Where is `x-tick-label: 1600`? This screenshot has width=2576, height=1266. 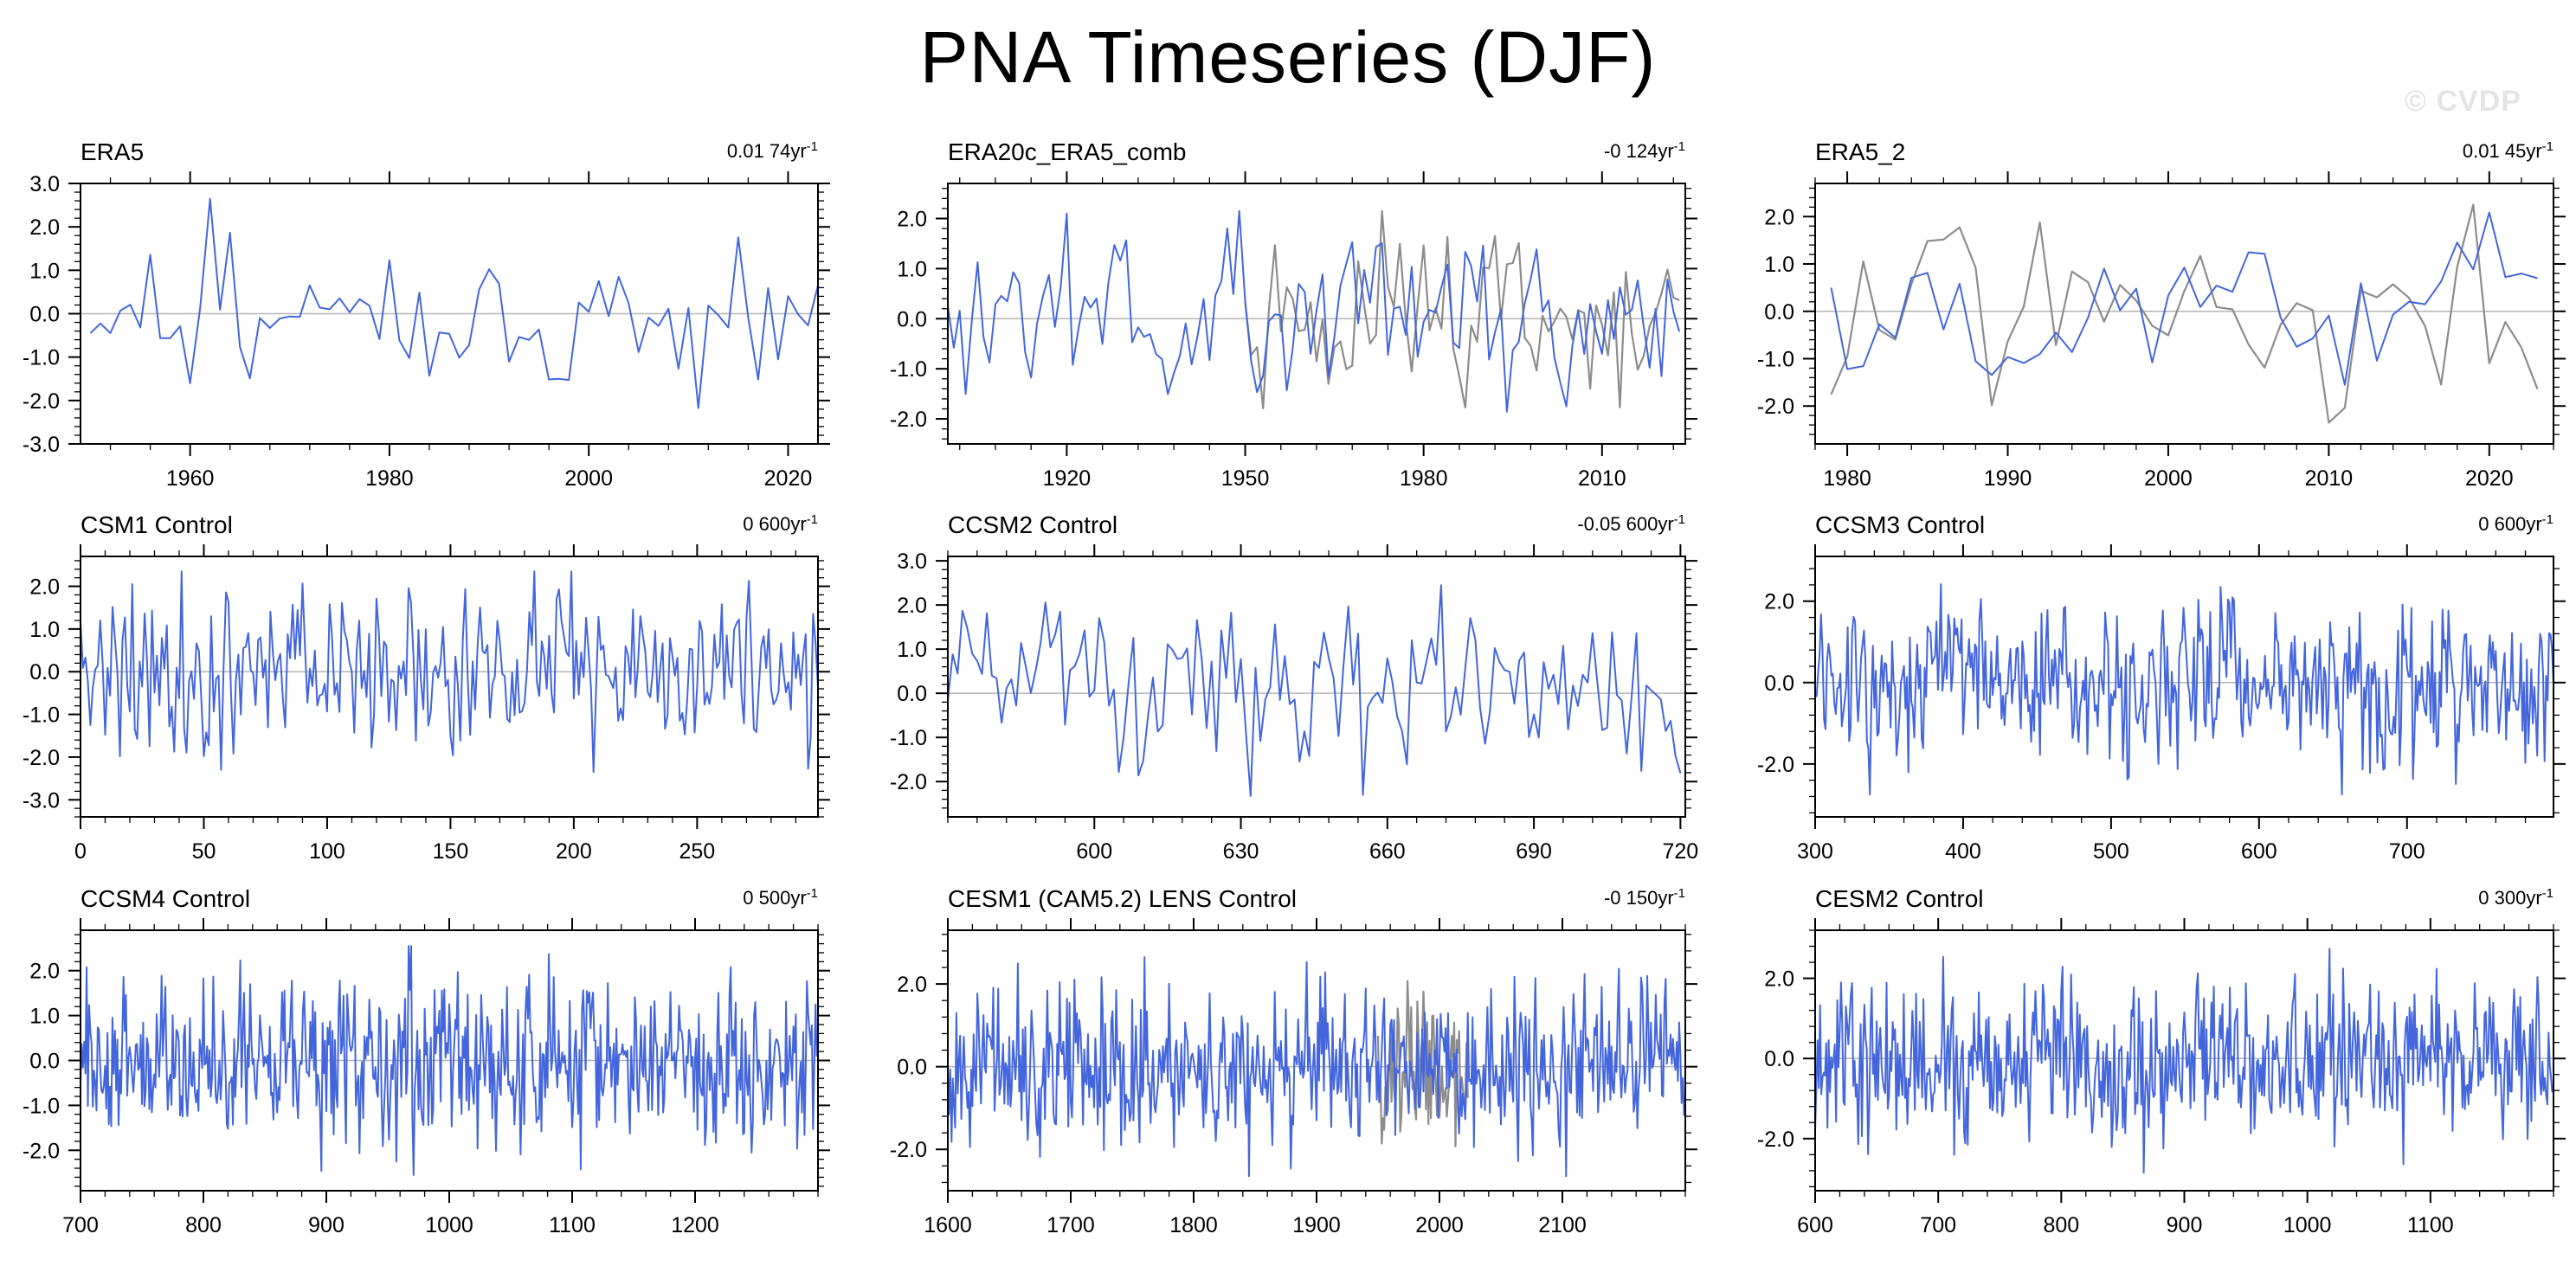
x-tick-label: 1600 is located at coordinates (948, 1225).